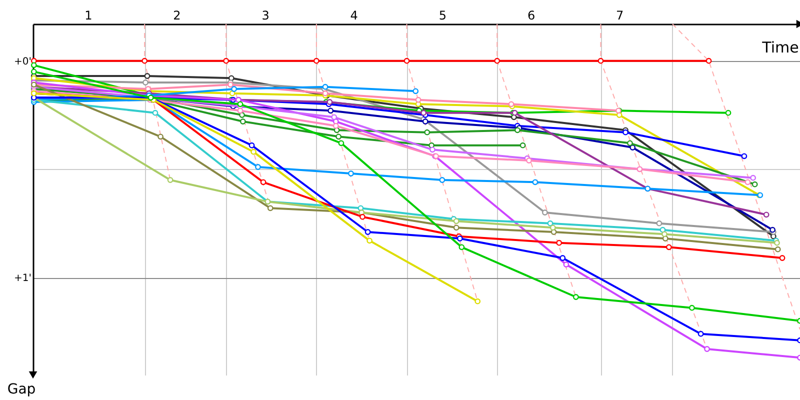 The height and width of the screenshot is (400, 800). I want to click on x-tick-label: 1, so click(88, 15).